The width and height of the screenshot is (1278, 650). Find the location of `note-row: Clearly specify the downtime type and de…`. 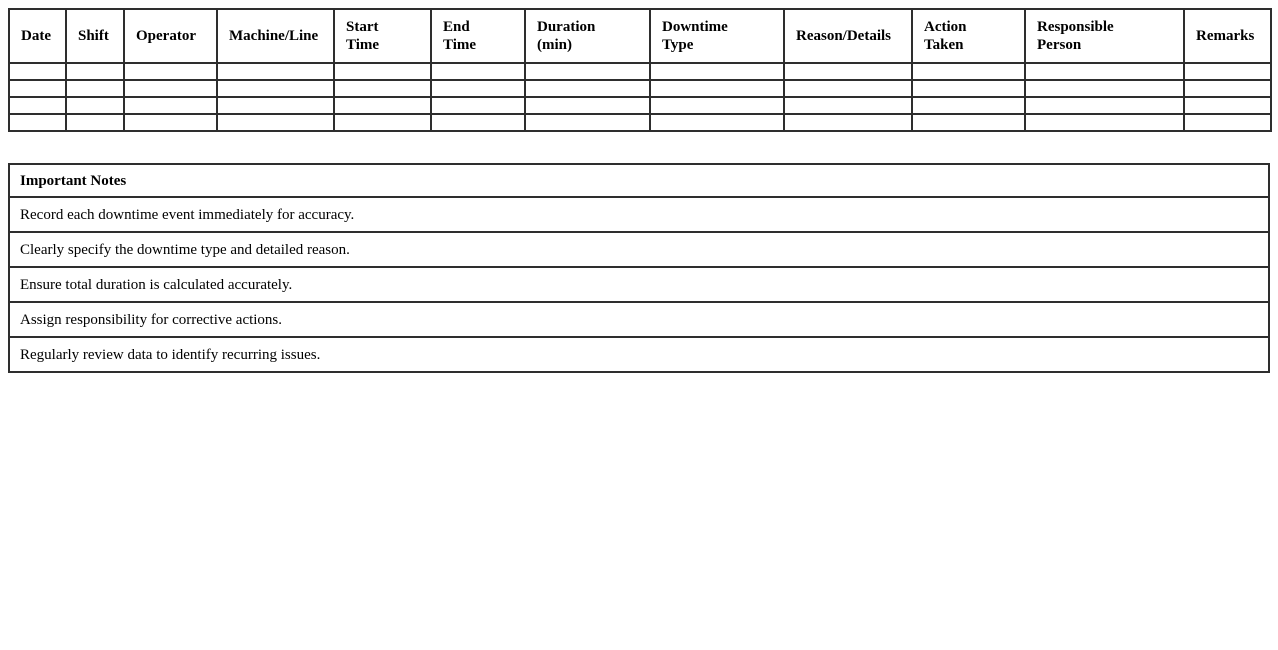

note-row: Clearly specify the downtime type and de… is located at coordinates (639, 249).